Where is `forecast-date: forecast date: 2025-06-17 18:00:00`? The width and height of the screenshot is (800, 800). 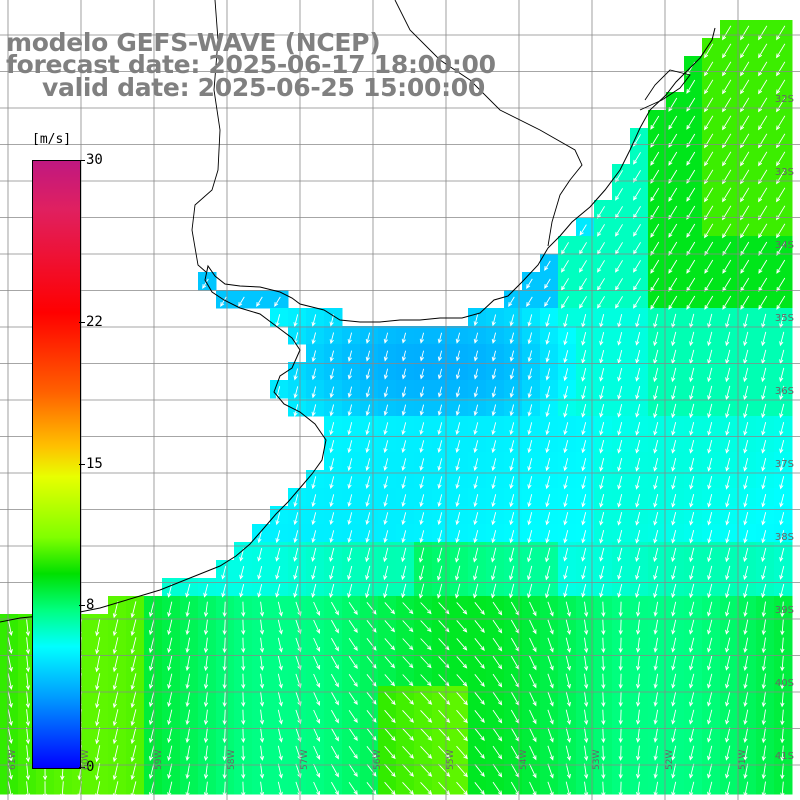 forecast-date: forecast date: 2025-06-17 18:00:00 is located at coordinates (251, 64).